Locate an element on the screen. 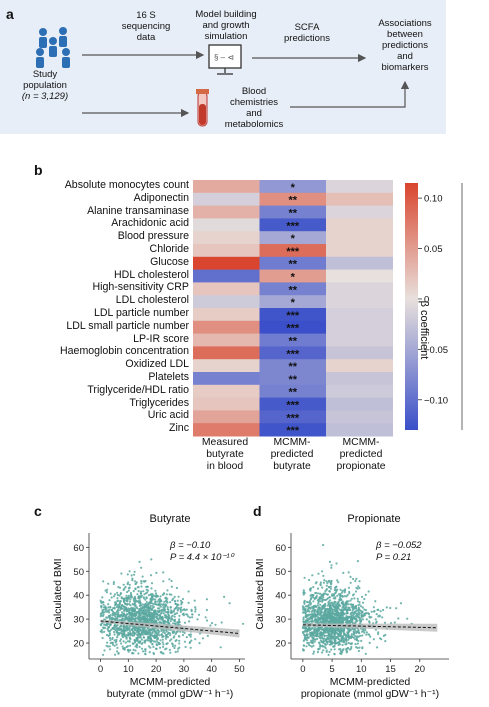  confidence-band-propionate is located at coordinates (370, 627).